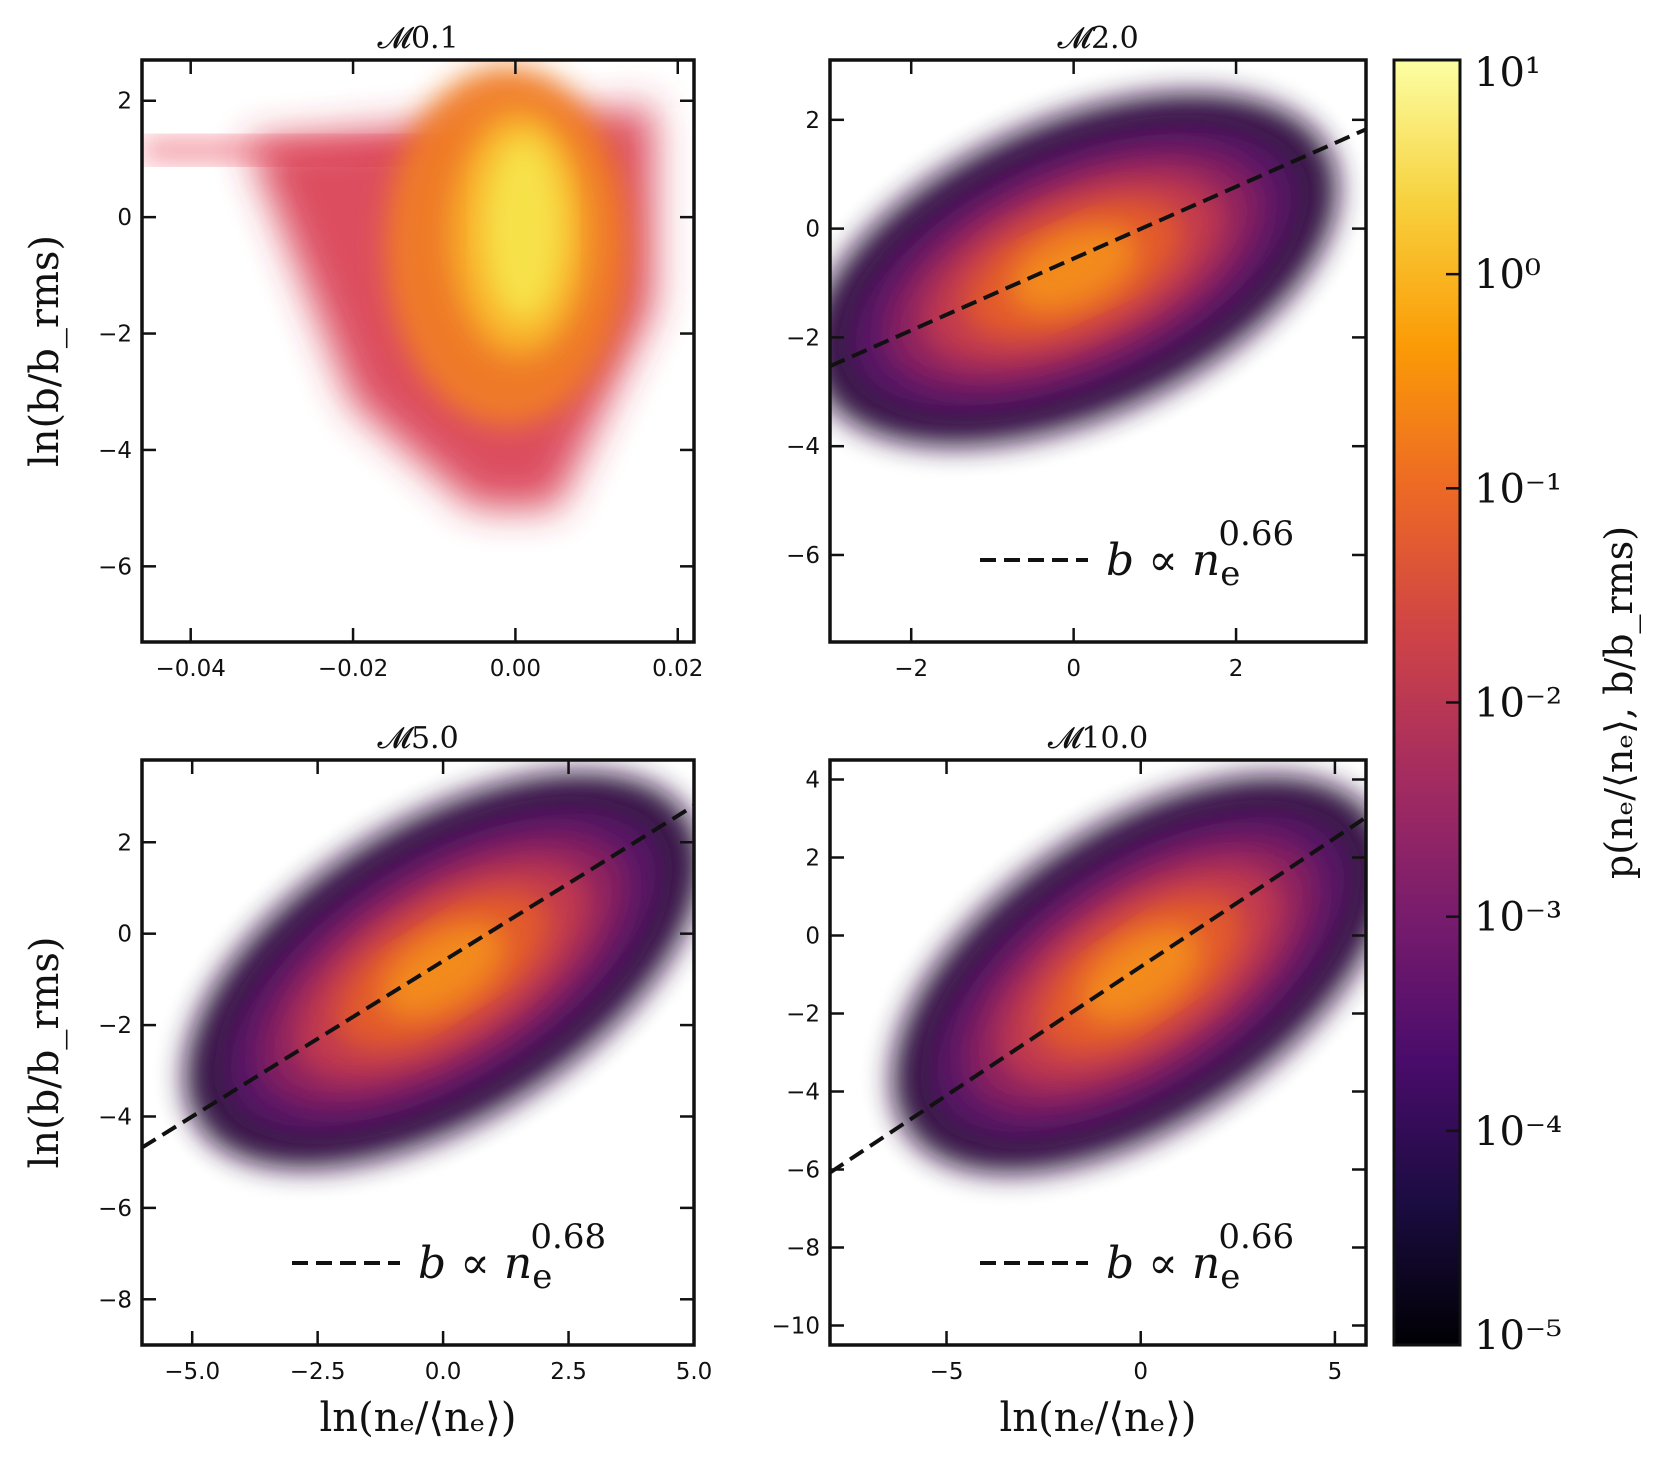  I want to click on colorbar-tick-label: 10⁻³, so click(1518, 918).